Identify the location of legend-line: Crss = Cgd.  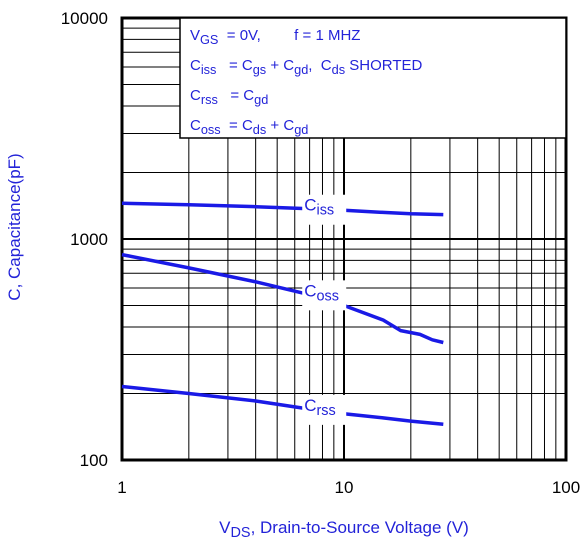
(229, 97).